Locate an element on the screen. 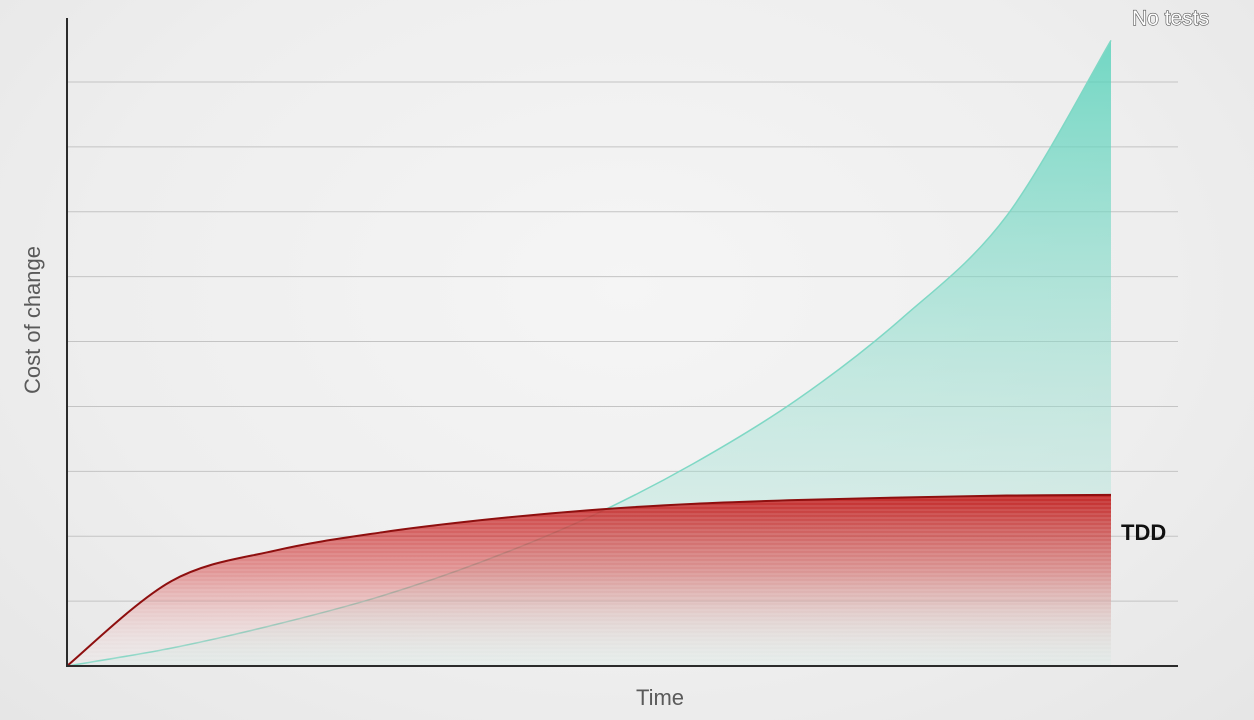  series-label-no-tests: No tests is located at coordinates (1170, 18).